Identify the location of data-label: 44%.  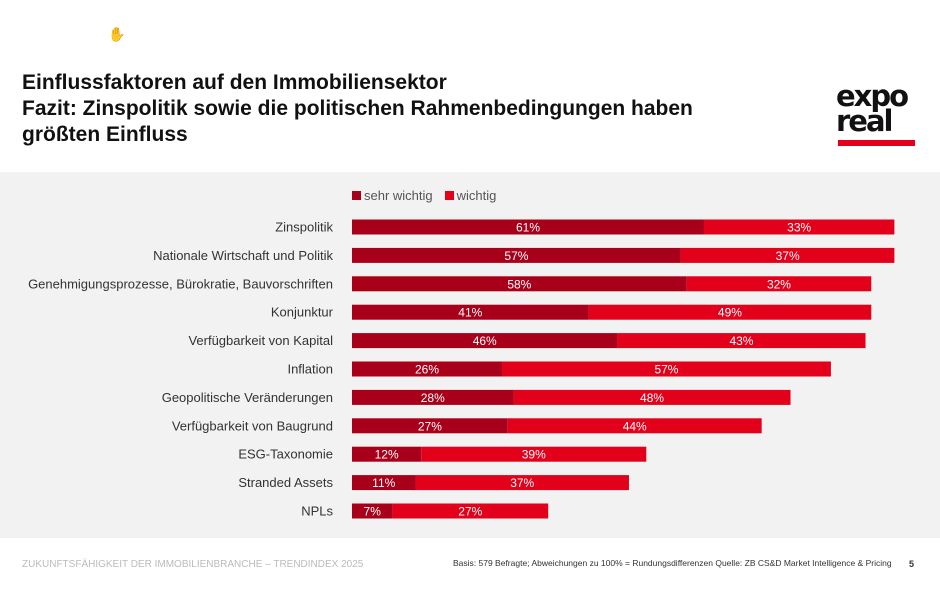
(635, 426).